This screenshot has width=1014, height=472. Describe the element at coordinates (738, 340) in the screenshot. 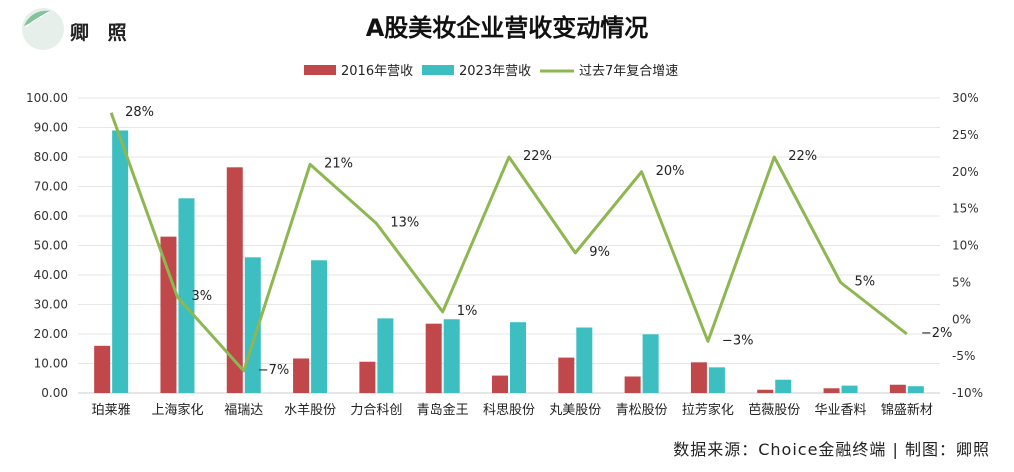

I see `growth-data-label: −3%` at that location.